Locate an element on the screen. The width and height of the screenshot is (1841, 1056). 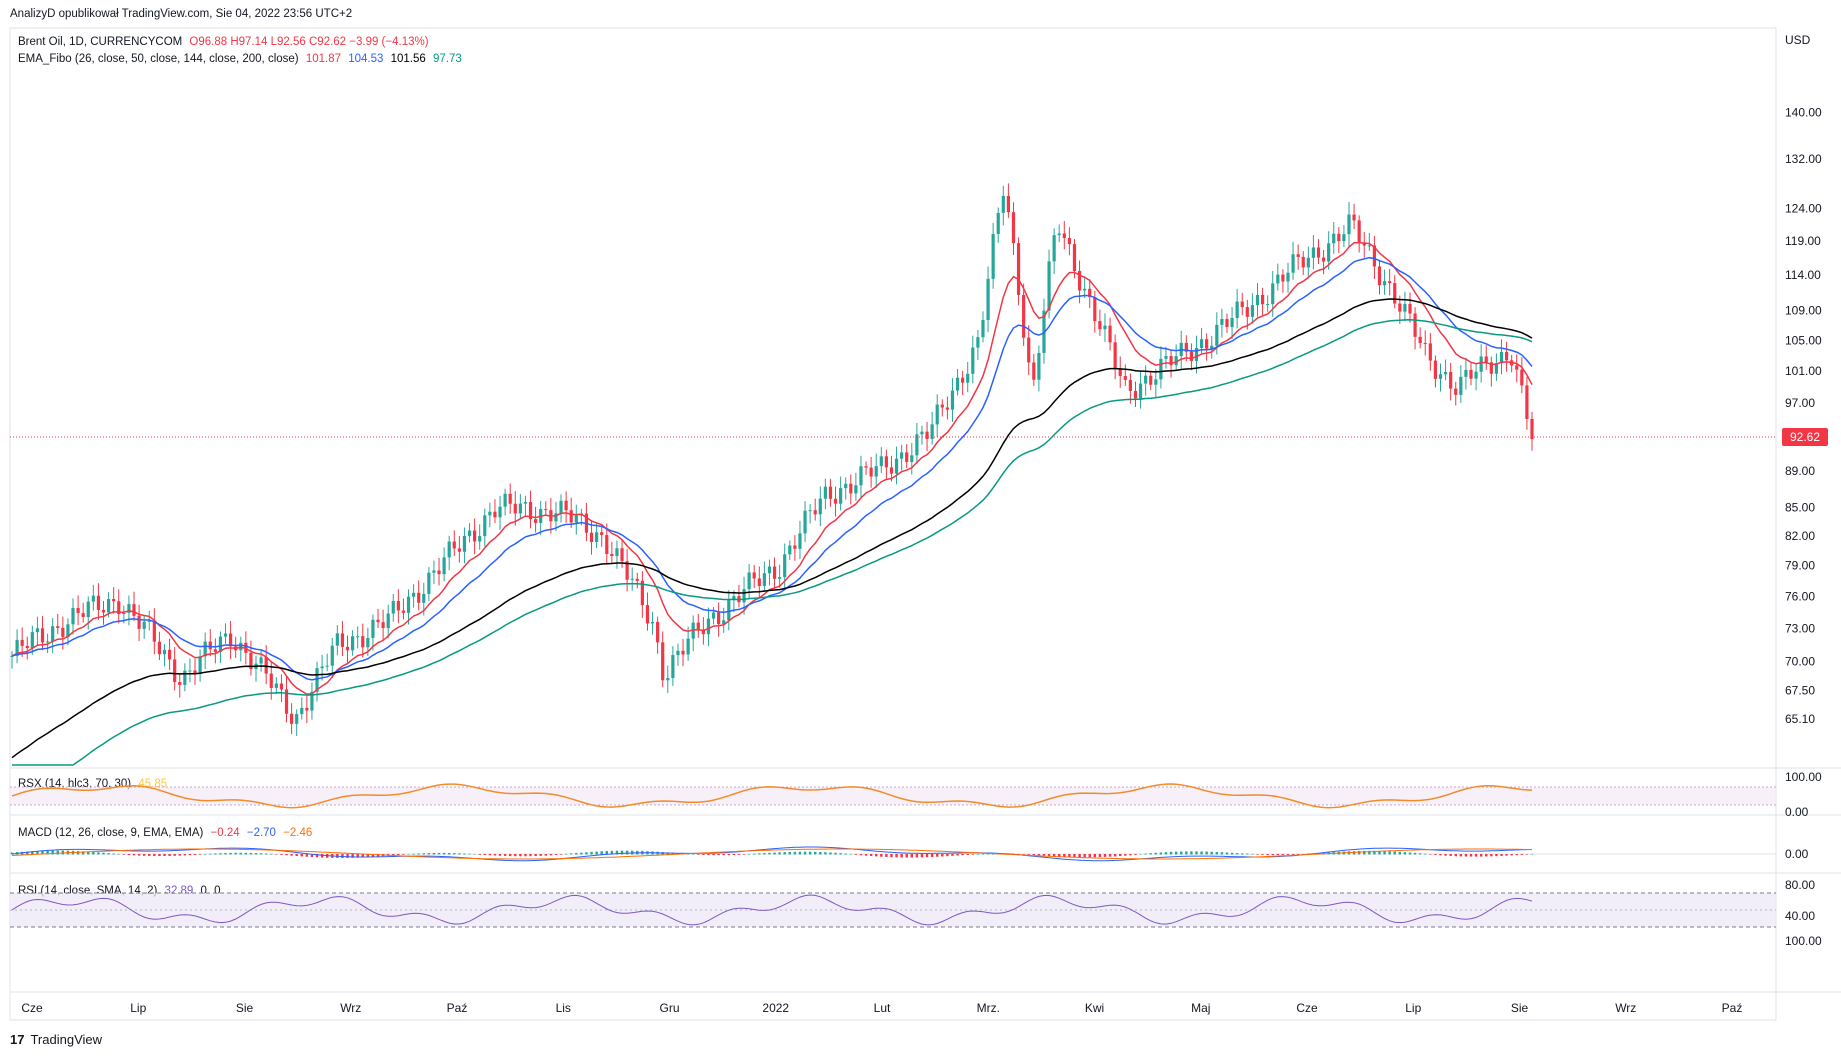
price-tick-label: 97.00 is located at coordinates (1800, 403).